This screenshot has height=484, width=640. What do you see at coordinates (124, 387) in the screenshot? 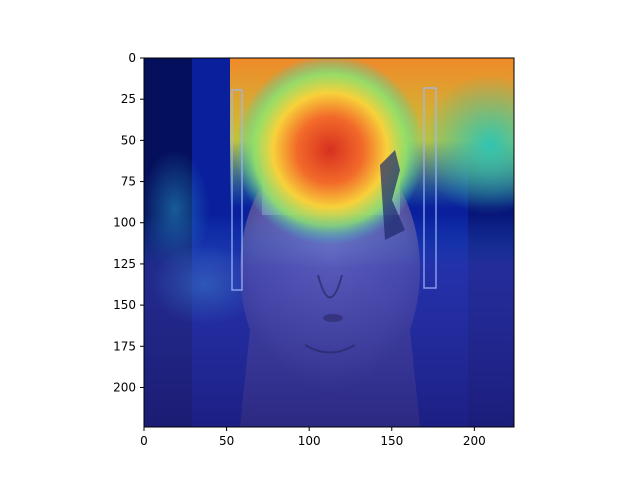
I see `y-tick-label: 200` at bounding box center [124, 387].